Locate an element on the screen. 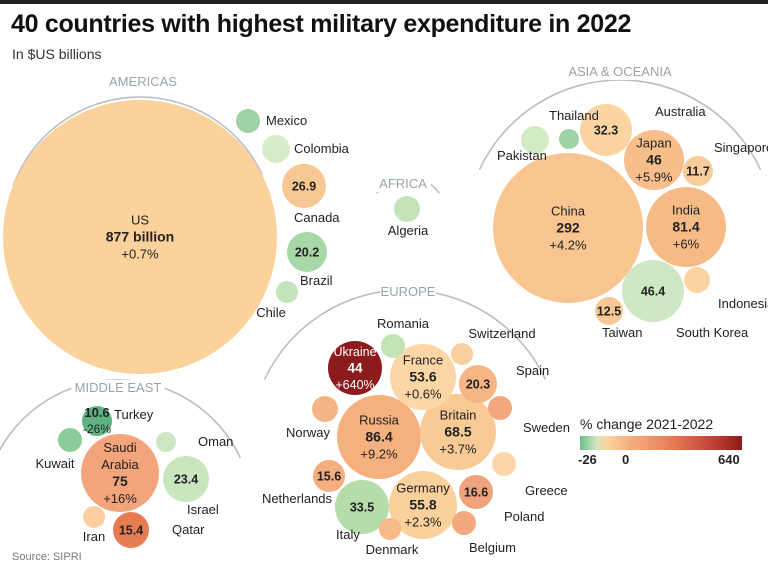  bubble-spain: 20.3 Spain is located at coordinates (504, 383).